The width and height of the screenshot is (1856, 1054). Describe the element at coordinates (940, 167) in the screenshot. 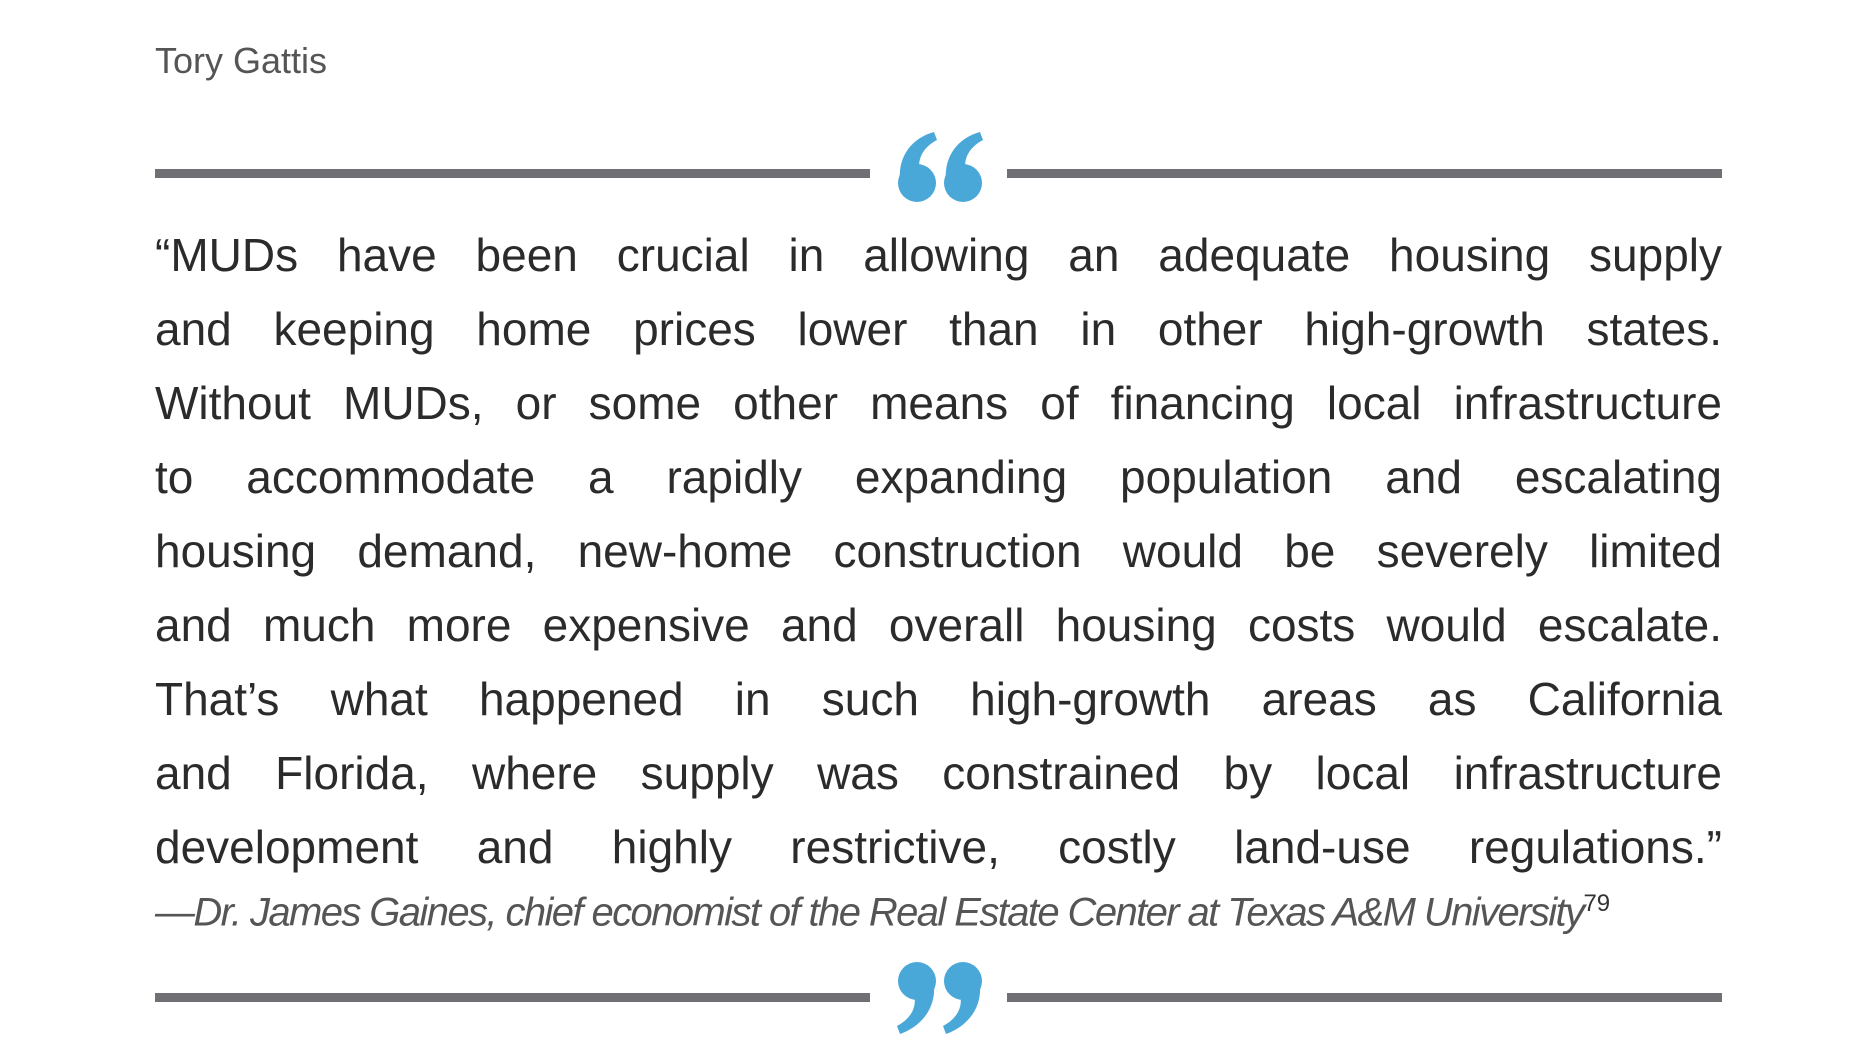

I see `open-quote-icon` at that location.